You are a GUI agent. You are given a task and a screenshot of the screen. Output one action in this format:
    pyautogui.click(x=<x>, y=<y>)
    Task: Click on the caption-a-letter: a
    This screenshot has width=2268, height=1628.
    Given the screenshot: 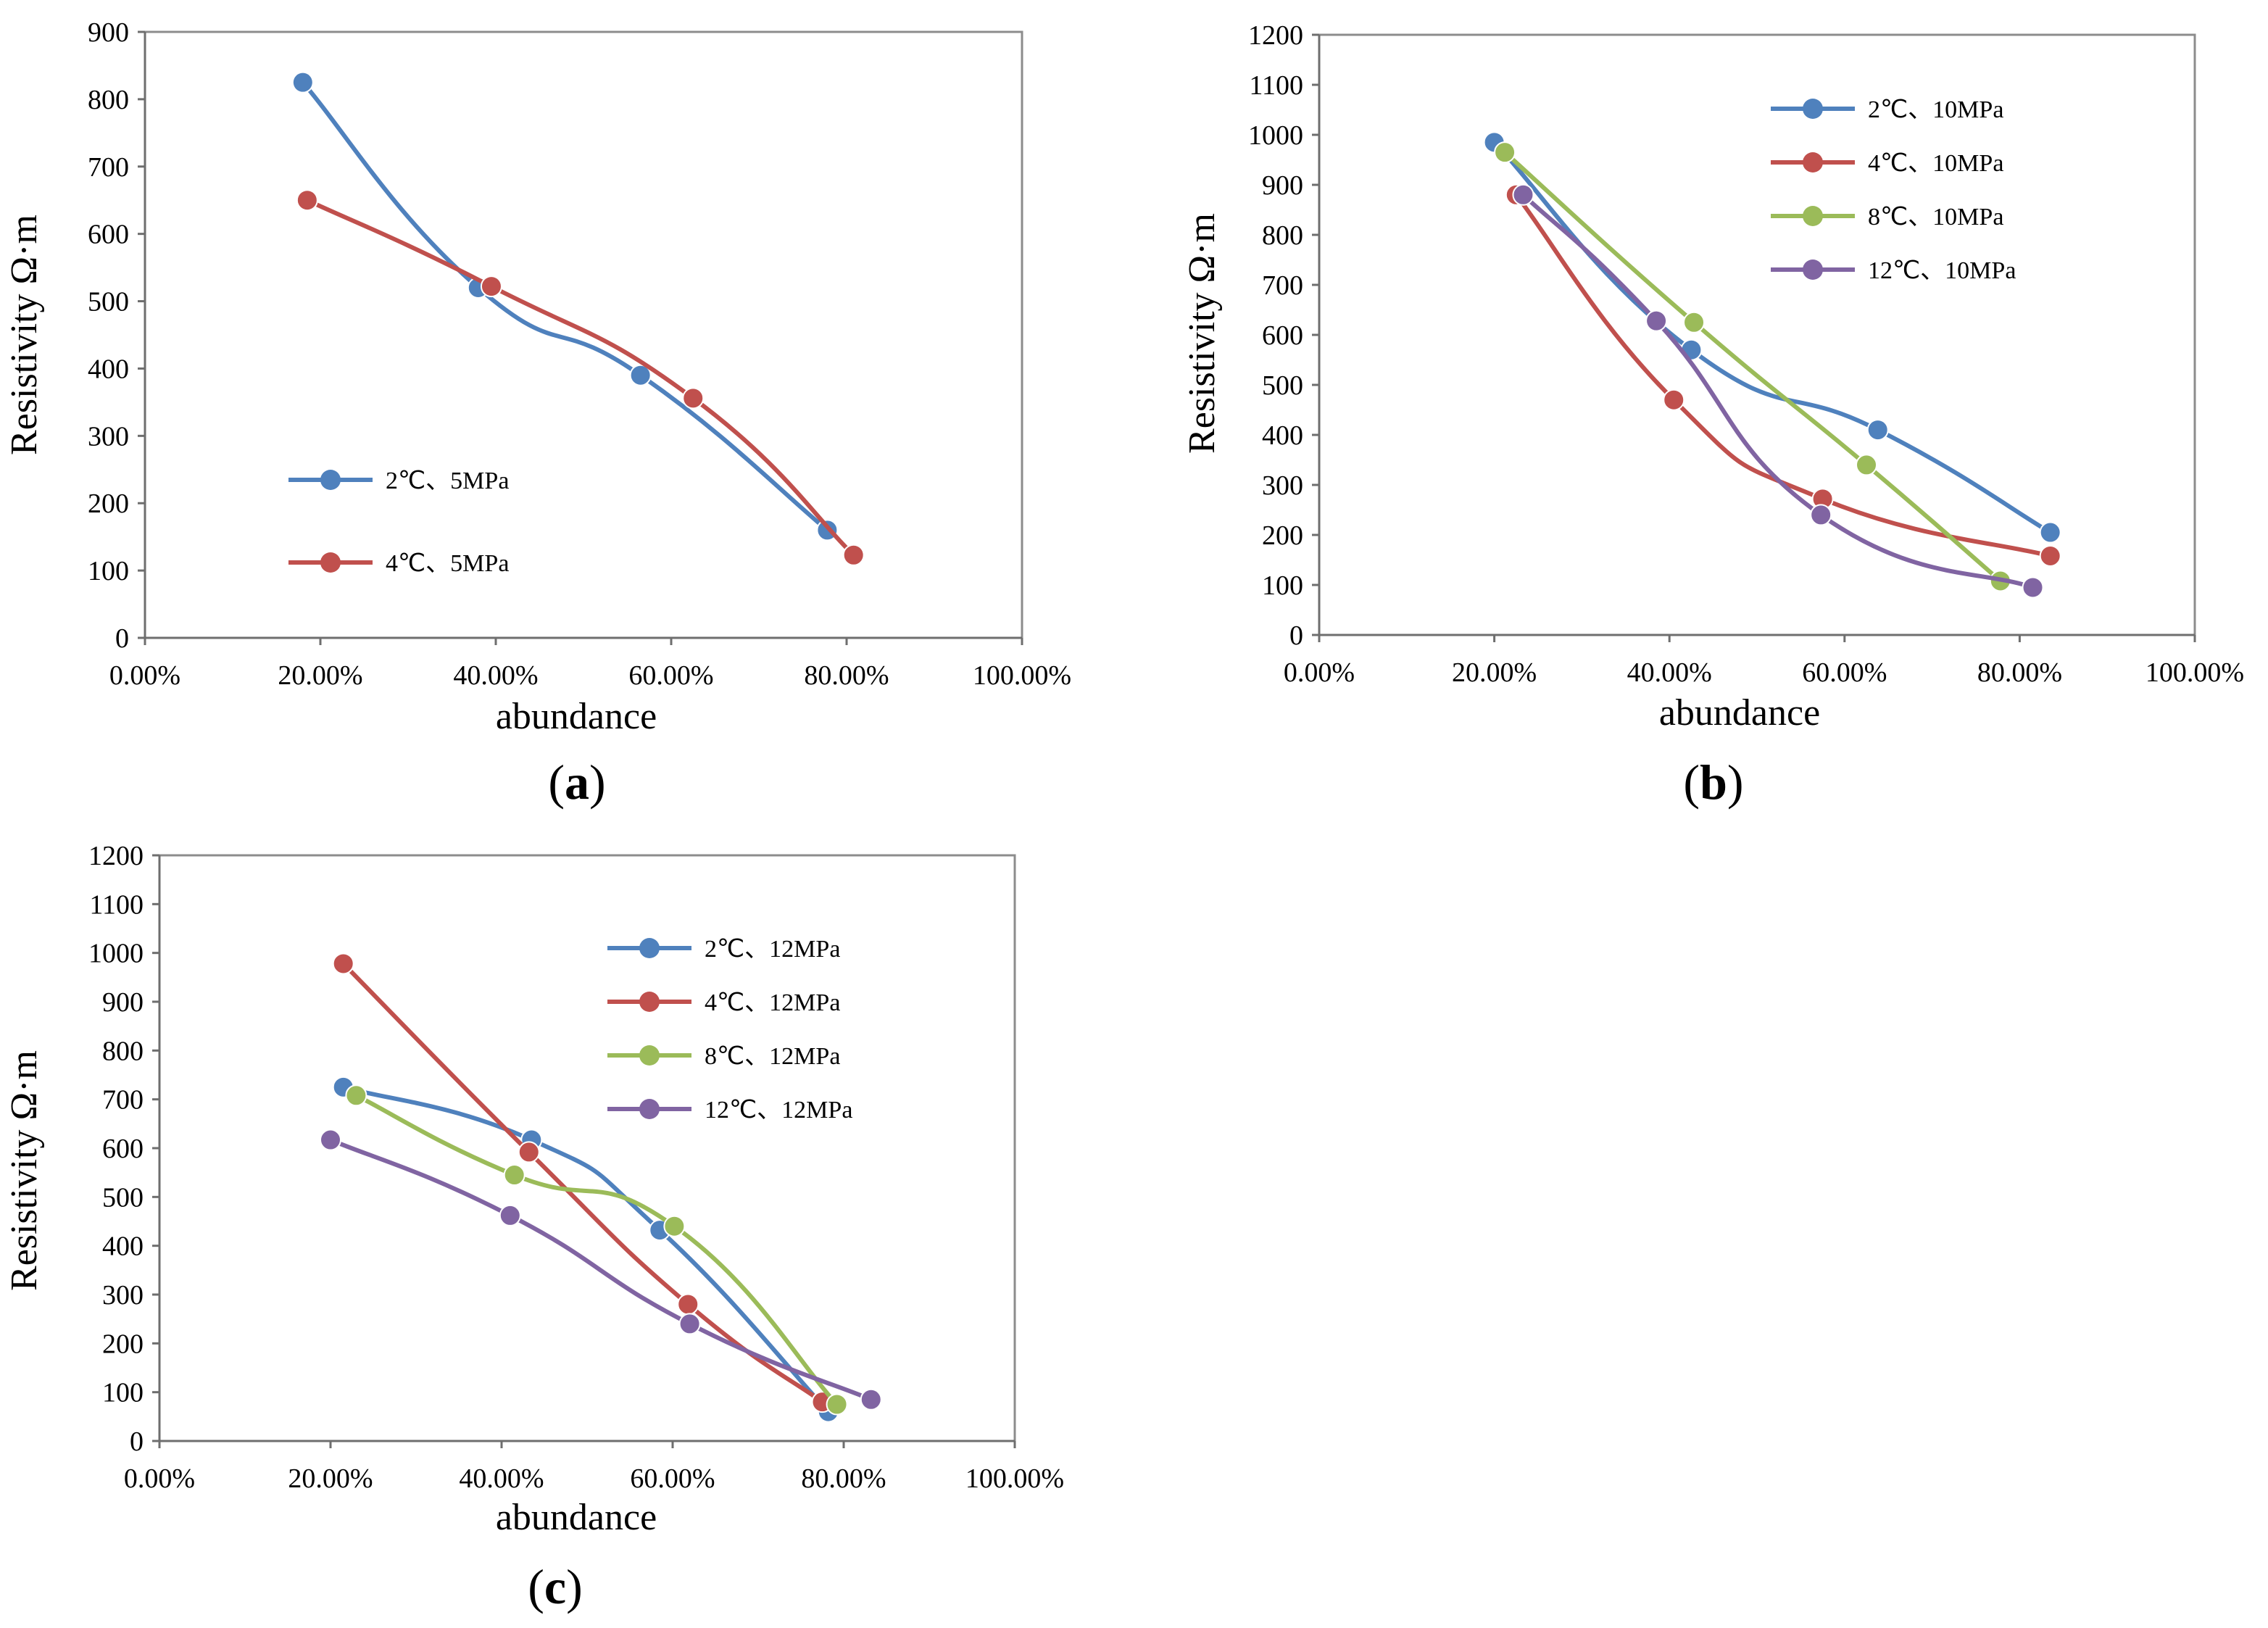 What is the action you would take?
    pyautogui.click(x=577, y=782)
    